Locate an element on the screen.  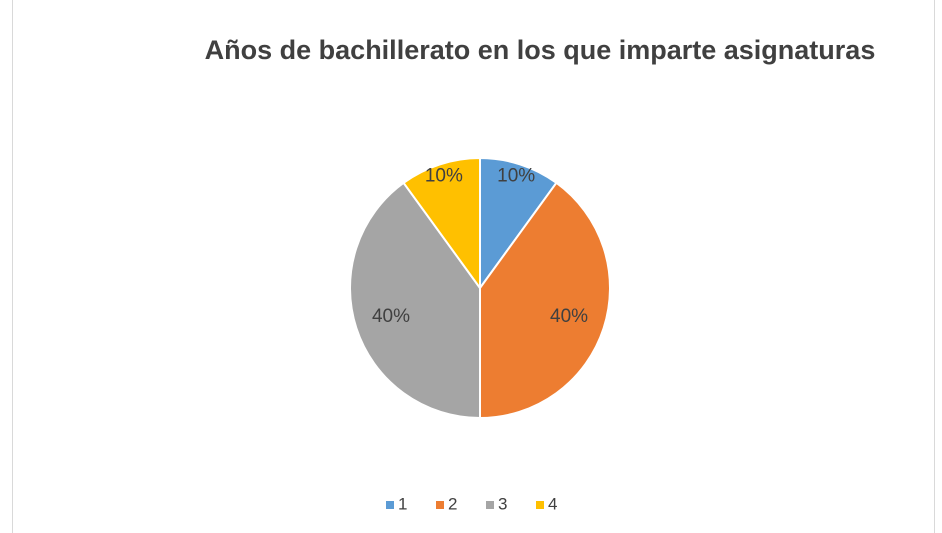
legend-label: 4 is located at coordinates (552, 503).